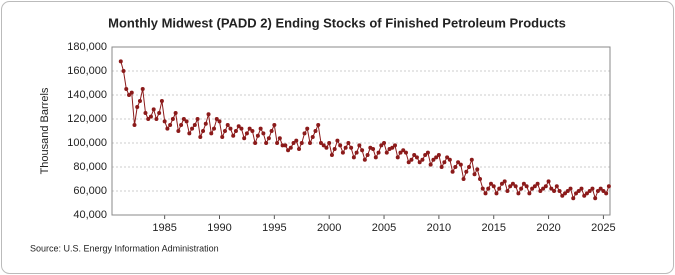  I want to click on y-tick-label: 60,000, so click(90, 191).